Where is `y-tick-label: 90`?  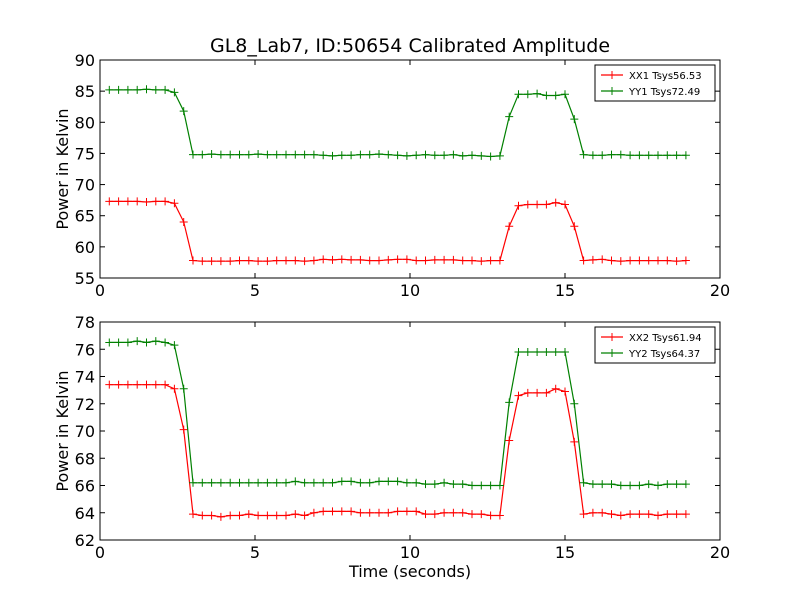
y-tick-label: 90 is located at coordinates (85, 60).